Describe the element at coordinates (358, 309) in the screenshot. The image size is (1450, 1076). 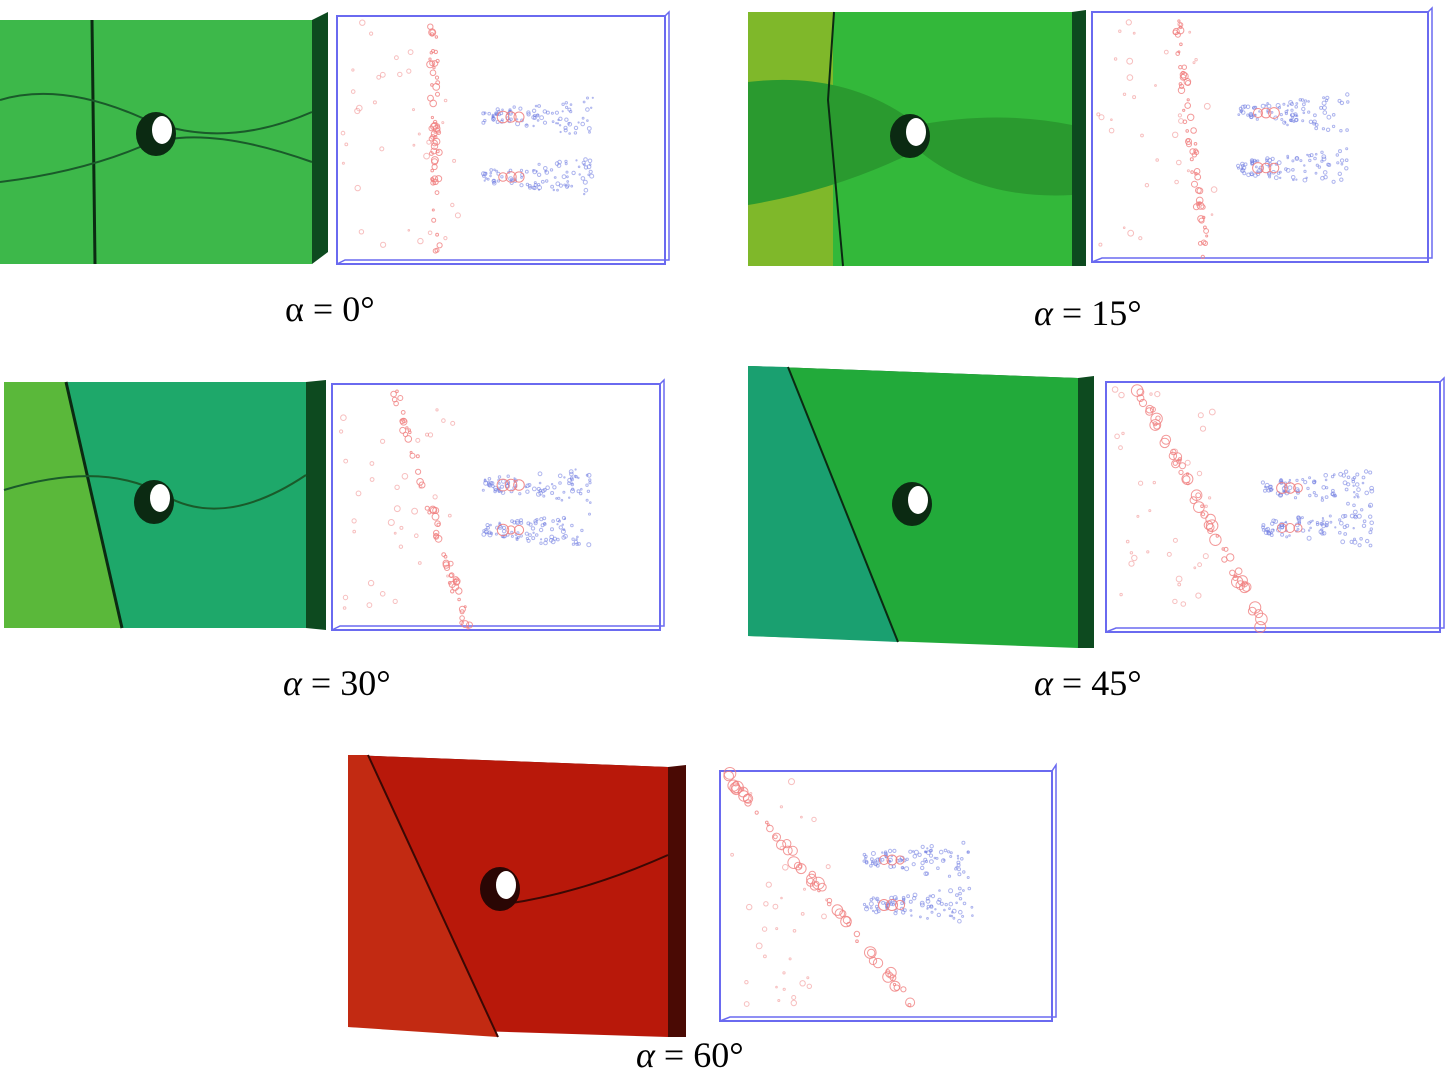
I see `caption-value: 0°` at that location.